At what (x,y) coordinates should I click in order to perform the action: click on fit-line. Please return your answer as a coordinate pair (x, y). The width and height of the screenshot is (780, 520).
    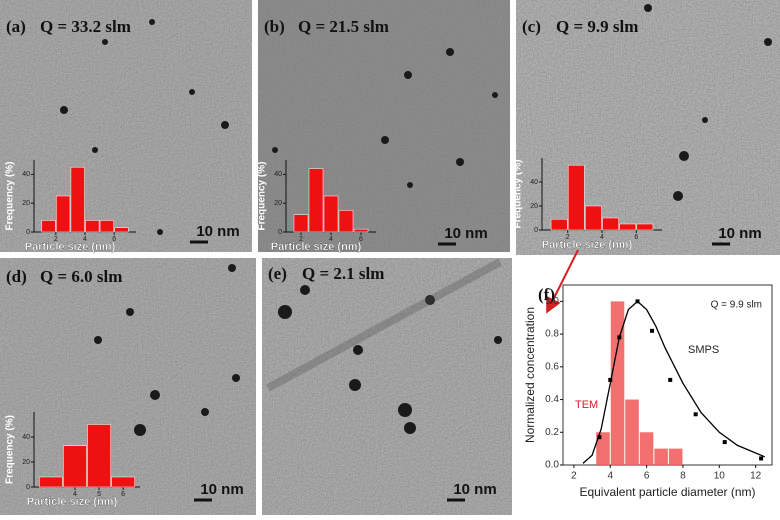
    Looking at the image, I should click on (673, 382).